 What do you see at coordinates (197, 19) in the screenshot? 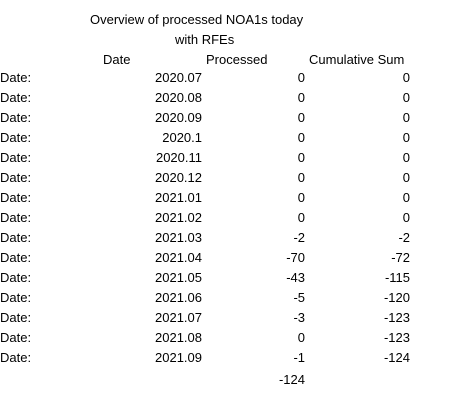
I see `sheet-title: Overview of processed NOA1s today` at bounding box center [197, 19].